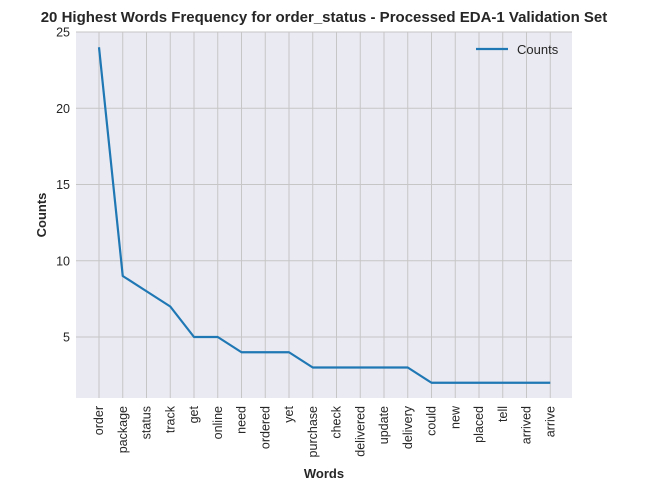 This screenshot has width=648, height=491. What do you see at coordinates (384, 425) in the screenshot?
I see `x-tick-label: update` at bounding box center [384, 425].